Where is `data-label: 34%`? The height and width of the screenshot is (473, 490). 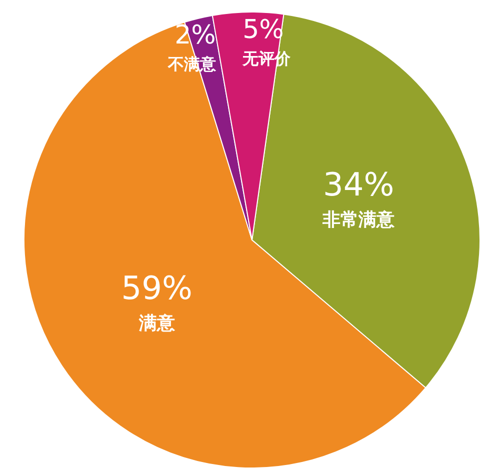
data-label: 34% is located at coordinates (358, 185).